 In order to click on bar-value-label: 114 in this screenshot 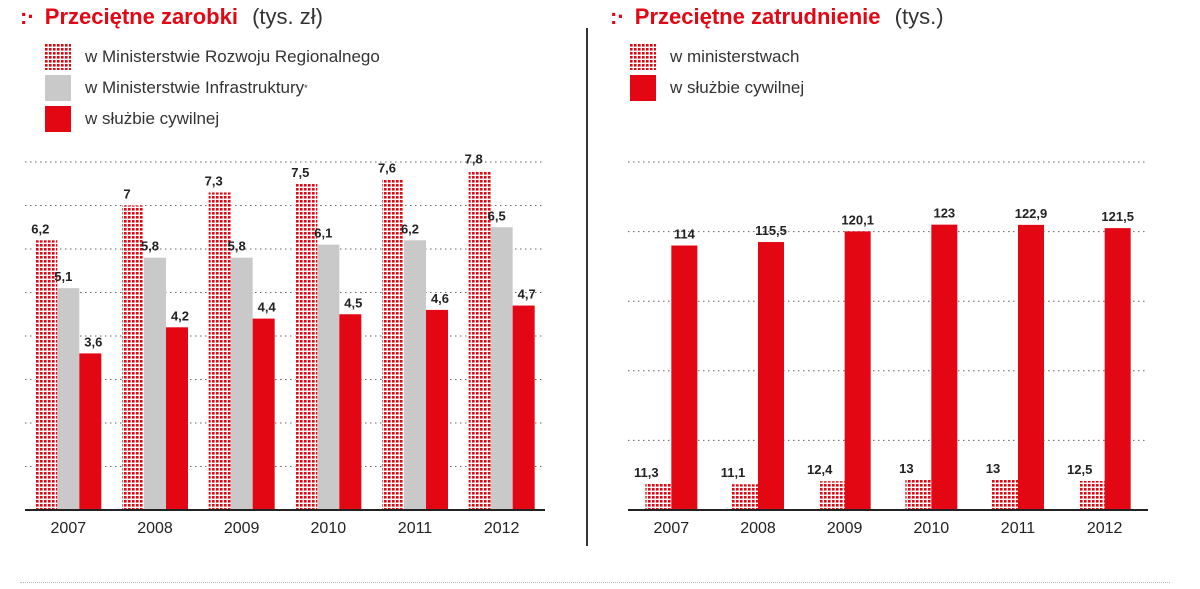, I will do `click(685, 234)`.